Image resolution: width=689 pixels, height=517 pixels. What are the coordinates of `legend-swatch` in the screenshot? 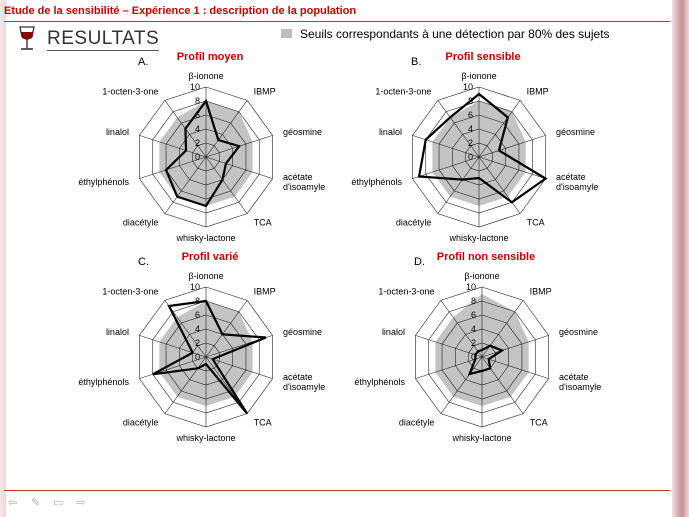 It's located at (286, 33).